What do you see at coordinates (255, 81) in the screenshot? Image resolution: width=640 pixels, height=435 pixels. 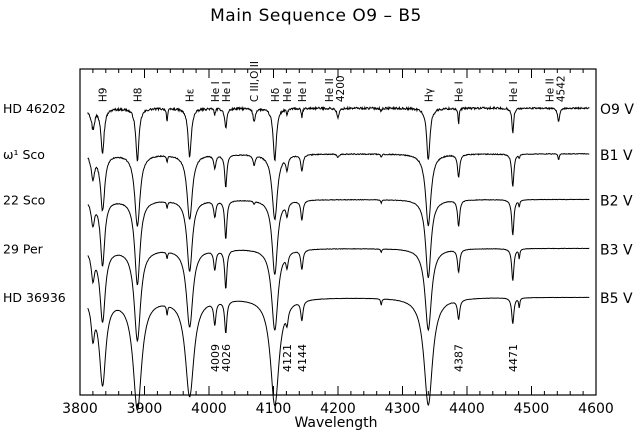 I see `line-id-label: C III,O II` at bounding box center [255, 81].